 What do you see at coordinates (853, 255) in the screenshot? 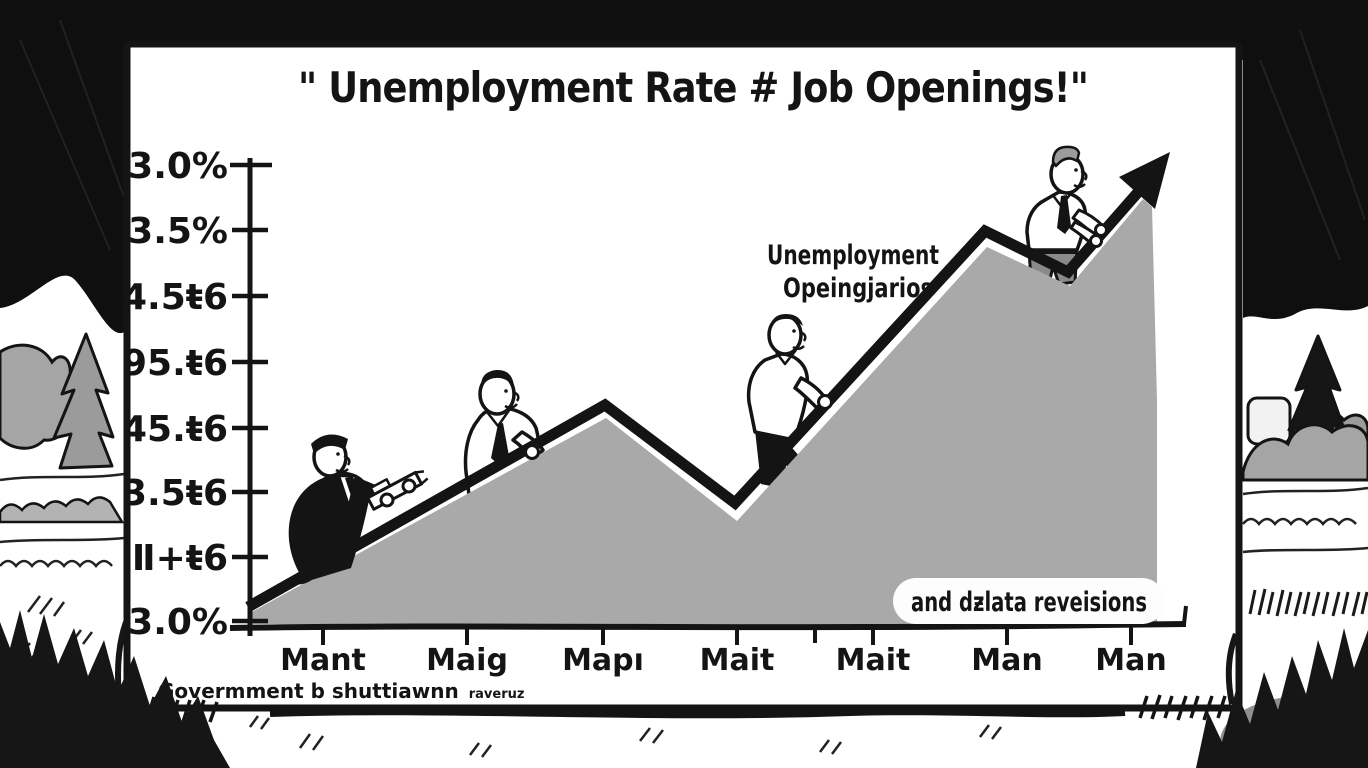
I see `annotation-line1: Unemployment` at bounding box center [853, 255].